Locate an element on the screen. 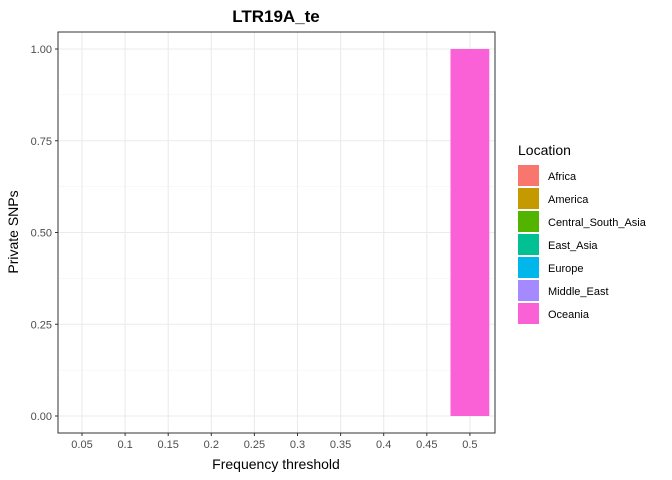 Image resolution: width=672 pixels, height=480 pixels. legend-key-africa is located at coordinates (528, 175).